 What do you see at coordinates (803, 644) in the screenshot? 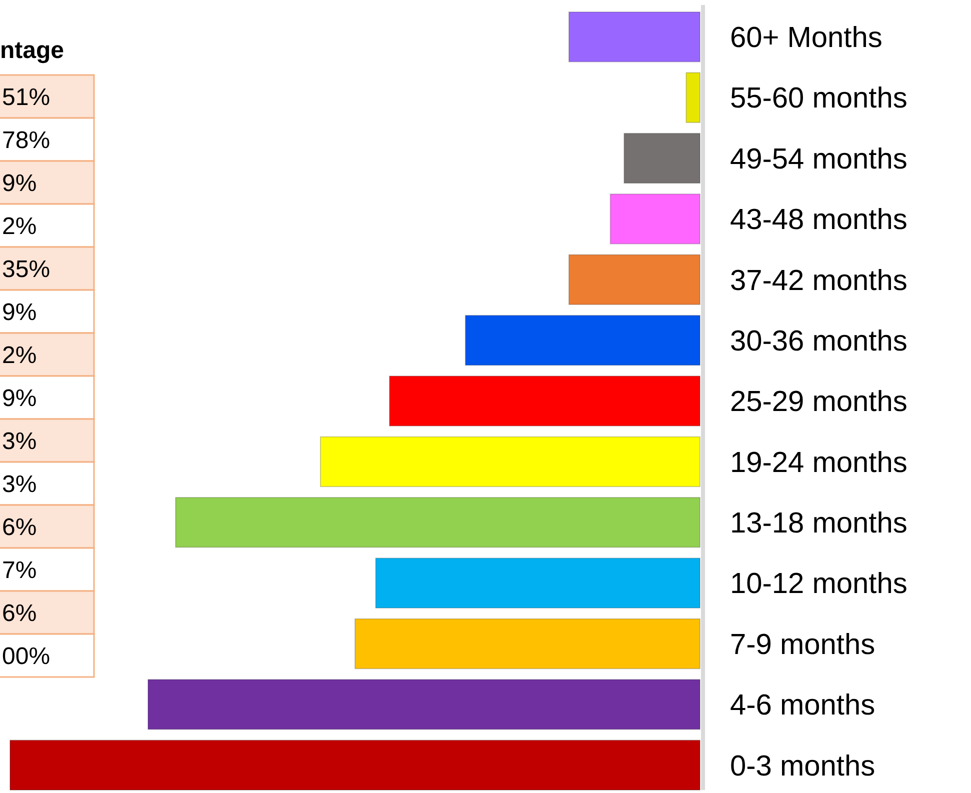
I see `y-tick-label: 7-9 months` at bounding box center [803, 644].